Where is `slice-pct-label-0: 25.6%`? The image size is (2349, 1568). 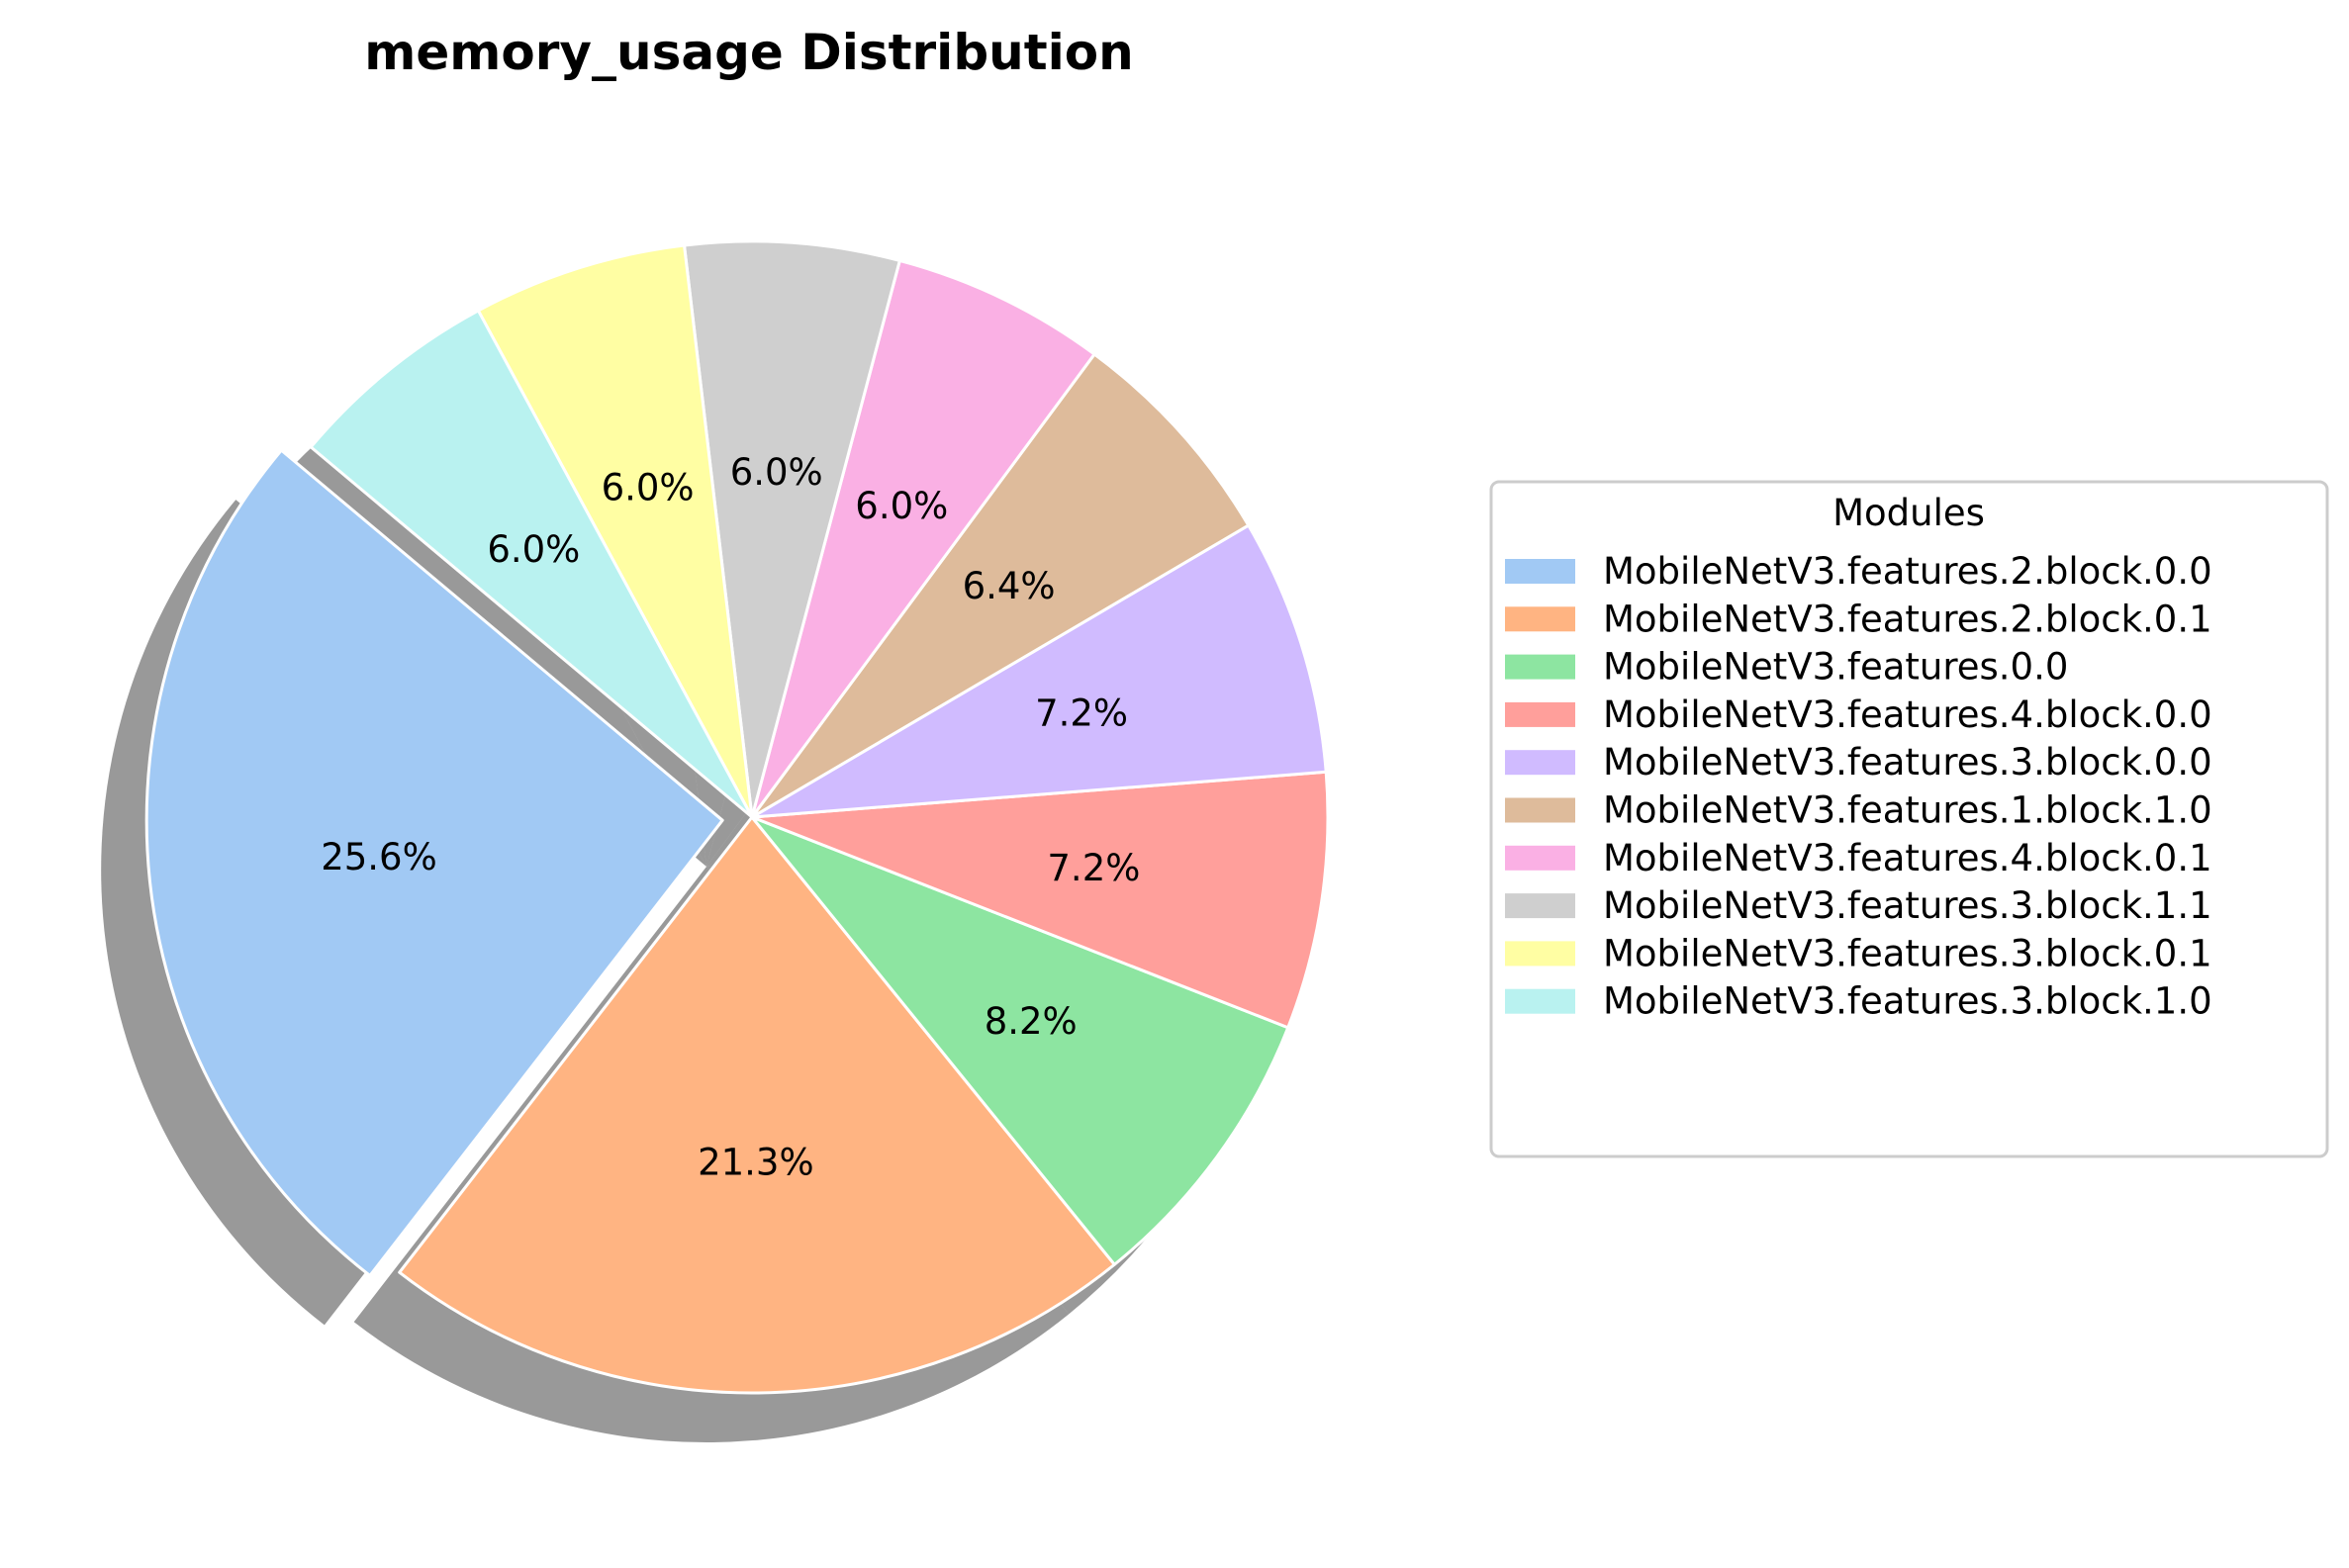
slice-pct-label-0: 25.6% is located at coordinates (379, 857).